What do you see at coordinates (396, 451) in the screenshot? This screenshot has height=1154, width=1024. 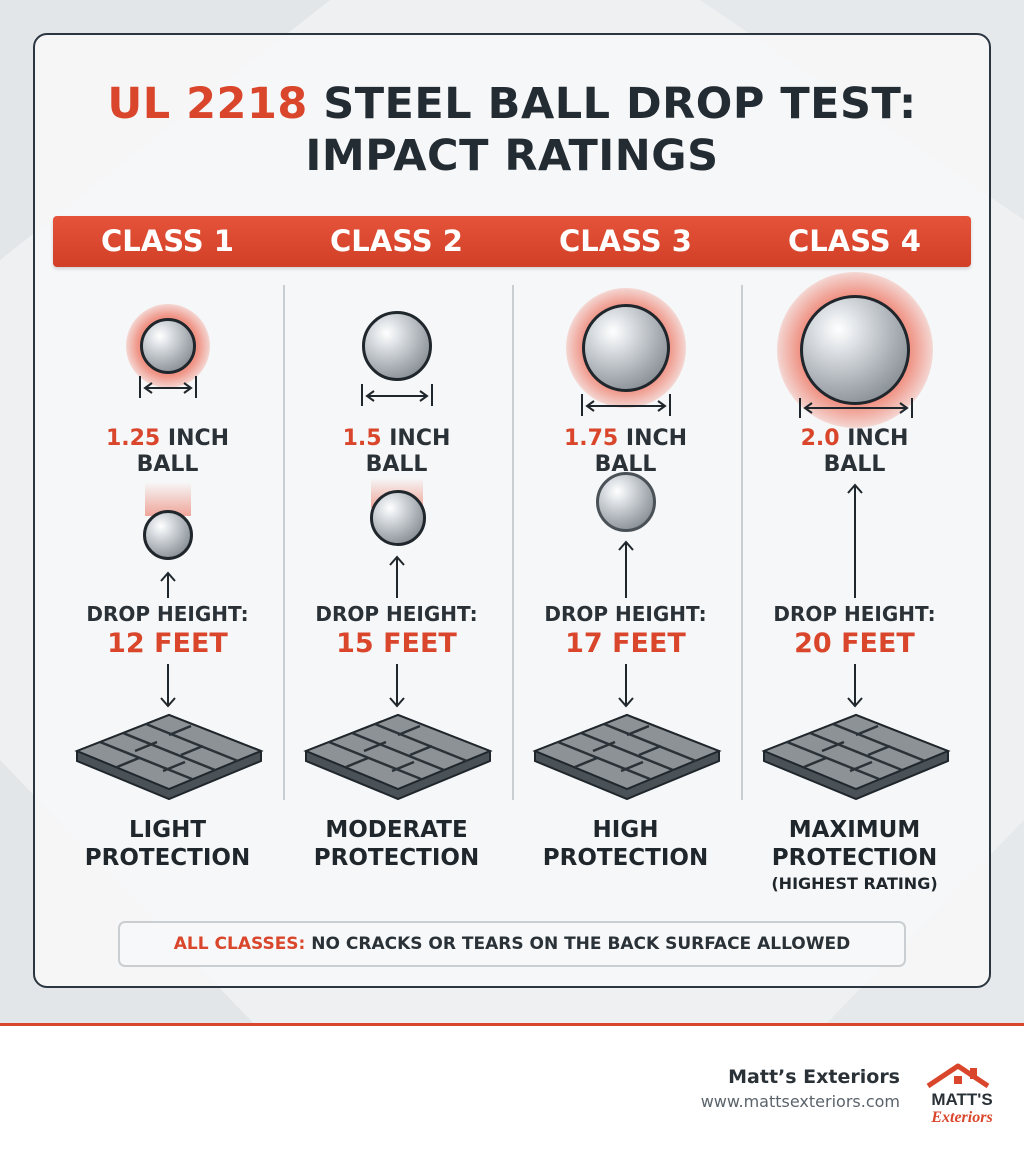 I see `class-2-ball-size: 1.5 INCH BALL` at bounding box center [396, 451].